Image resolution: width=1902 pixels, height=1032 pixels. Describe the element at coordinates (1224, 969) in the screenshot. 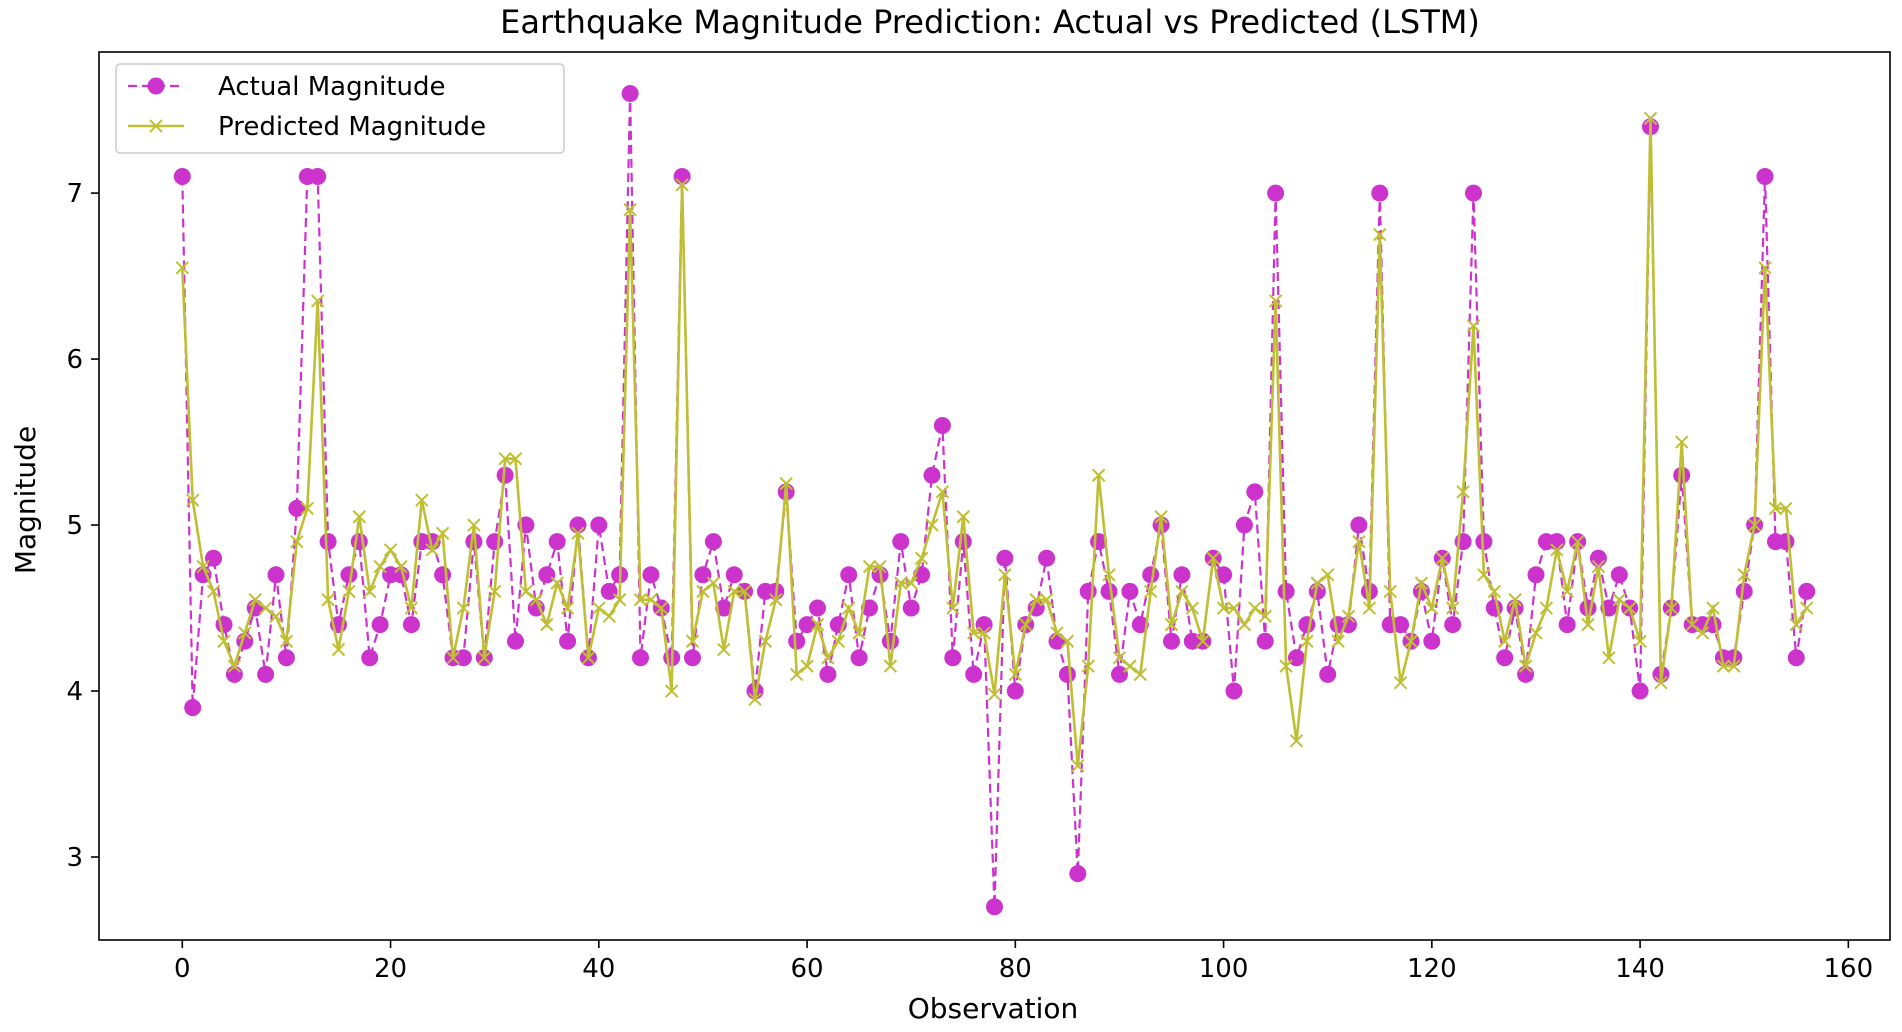

I see `x-tick-label: 100` at that location.